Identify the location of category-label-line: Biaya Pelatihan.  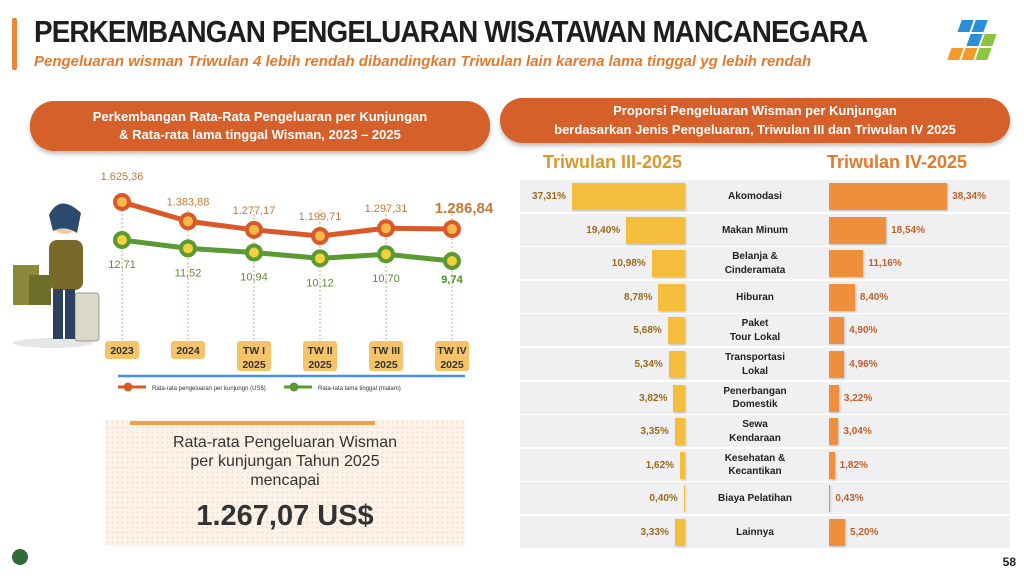
(755, 499).